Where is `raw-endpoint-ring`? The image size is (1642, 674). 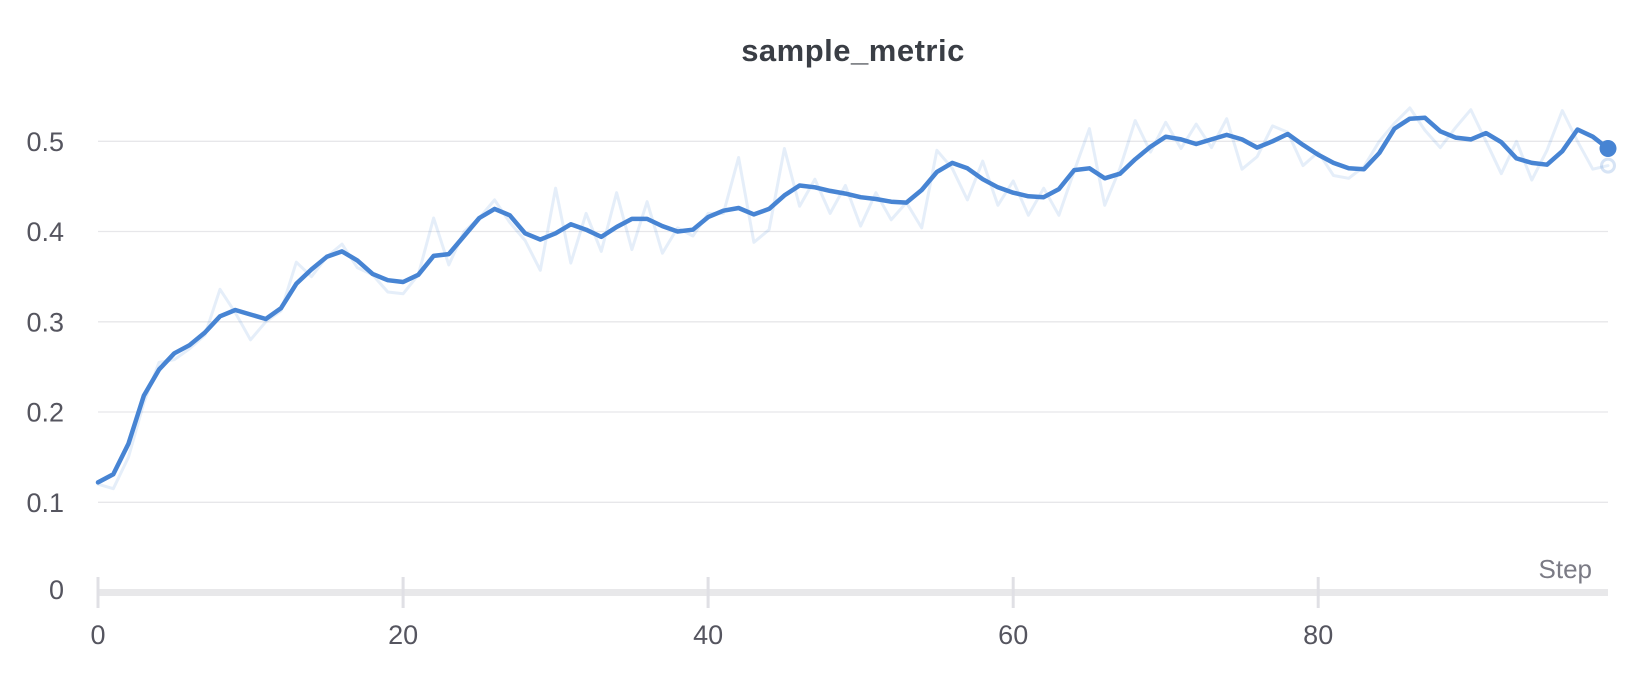
raw-endpoint-ring is located at coordinates (1608, 165).